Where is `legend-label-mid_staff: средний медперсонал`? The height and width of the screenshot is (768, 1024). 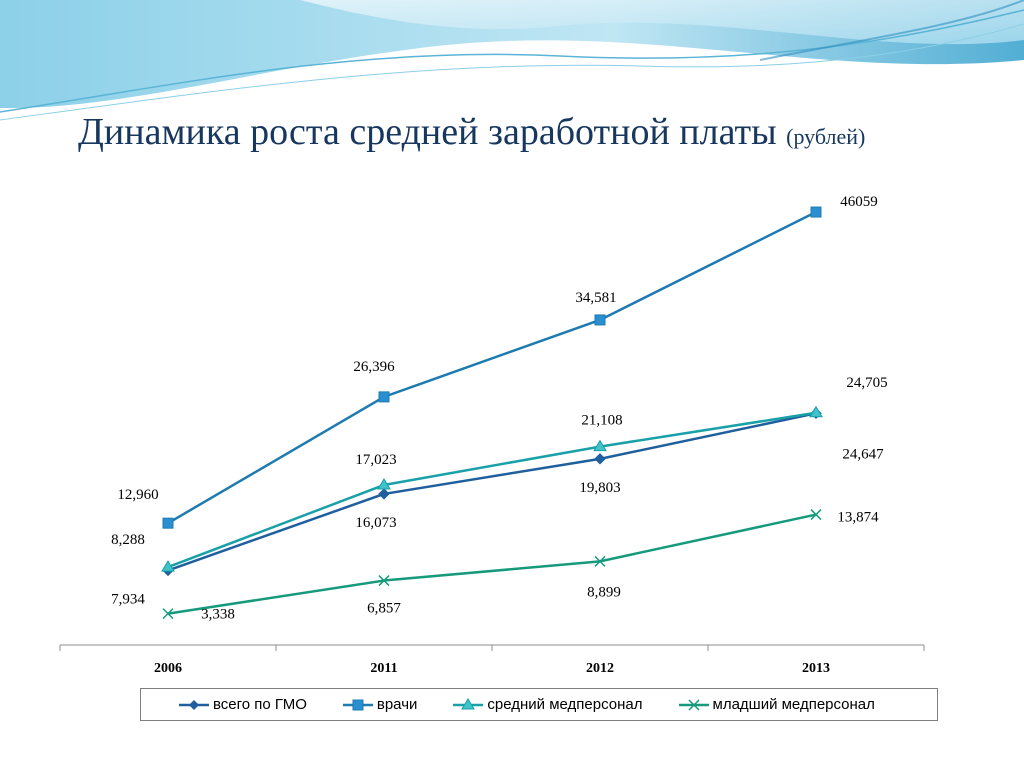 legend-label-mid_staff: средний медперсонал is located at coordinates (565, 704).